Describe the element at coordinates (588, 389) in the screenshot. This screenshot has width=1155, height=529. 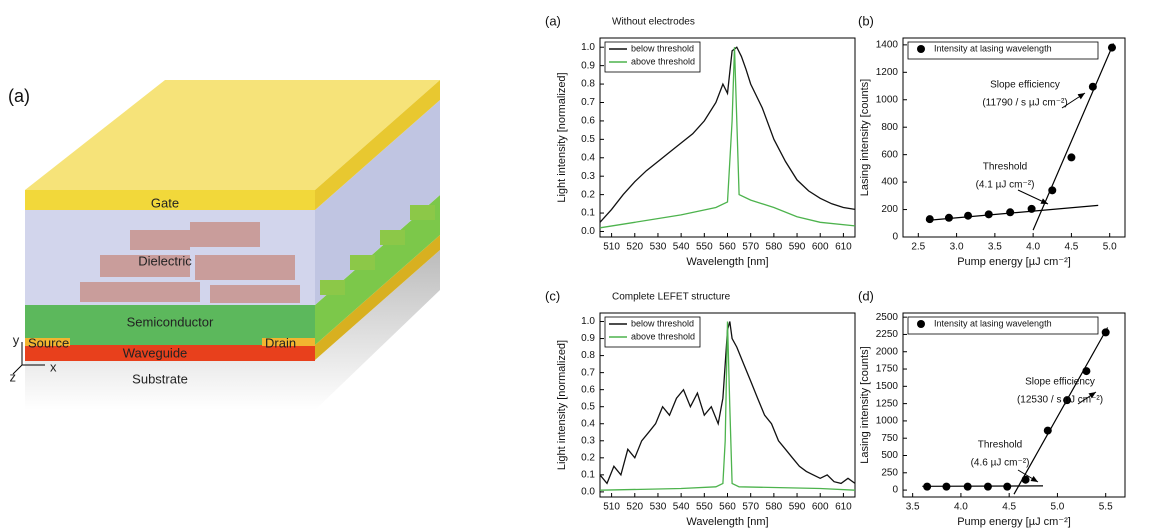
I see `y-tick-label: 0.6` at that location.